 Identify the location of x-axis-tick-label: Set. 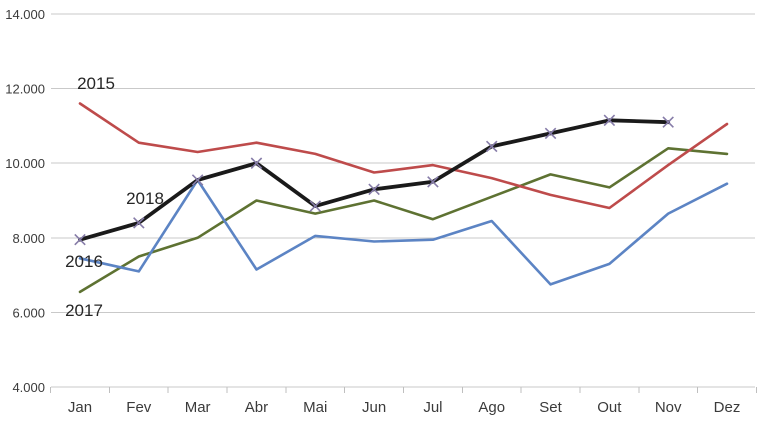
(550, 407).